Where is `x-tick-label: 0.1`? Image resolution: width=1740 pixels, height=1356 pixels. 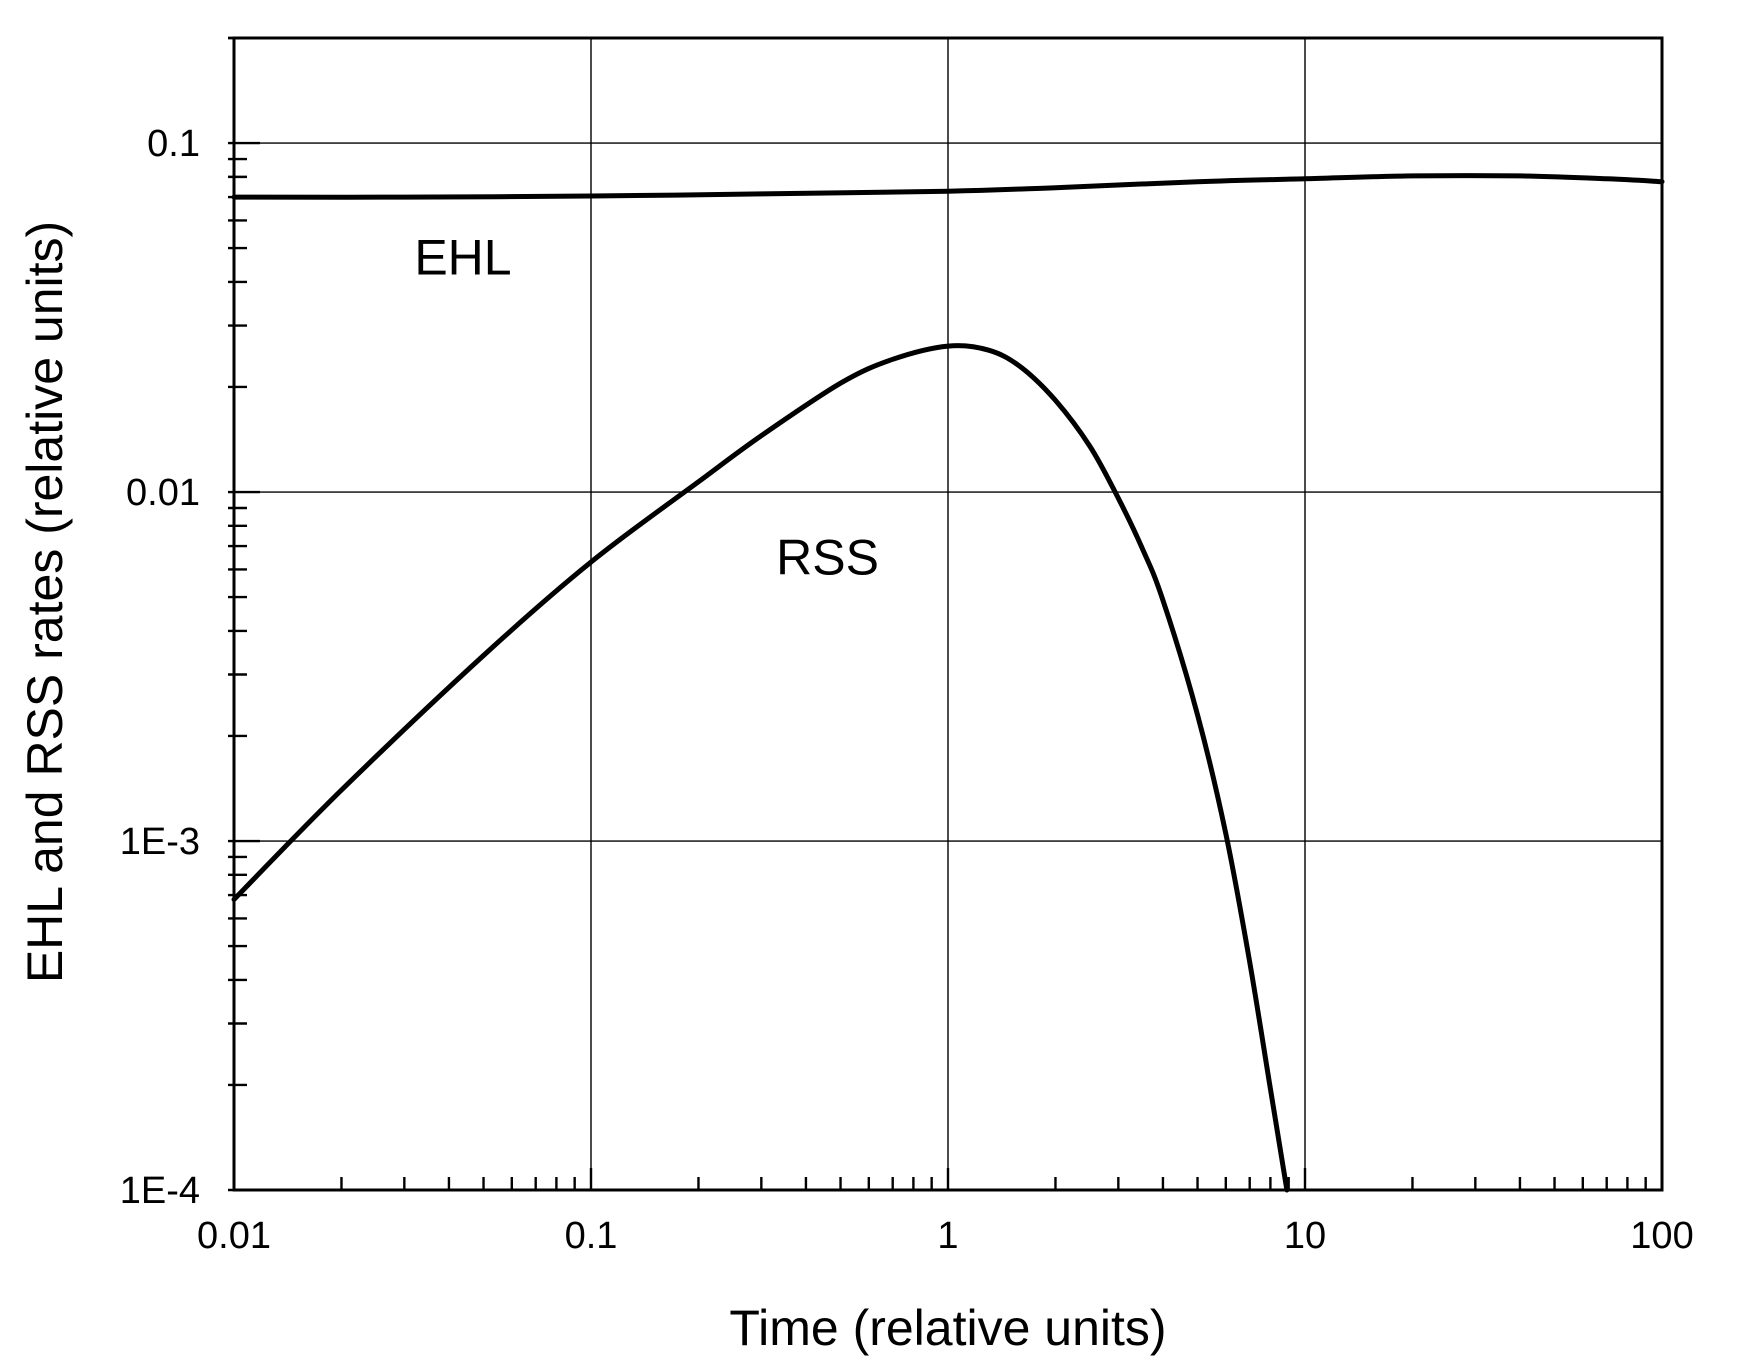 x-tick-label: 0.1 is located at coordinates (591, 1236).